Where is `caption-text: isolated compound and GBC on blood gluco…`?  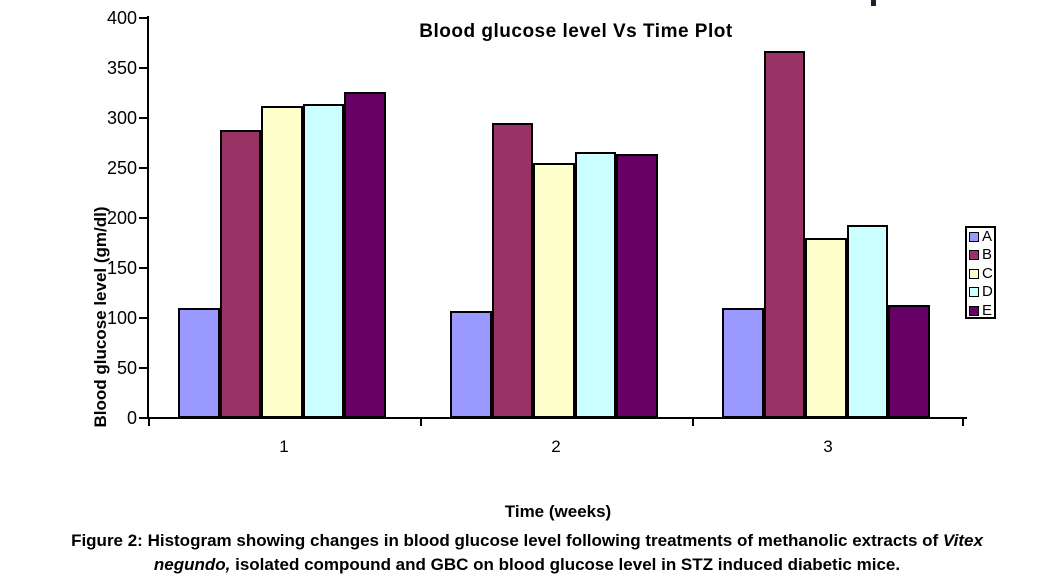 caption-text: isolated compound and GBC on blood gluco… is located at coordinates (565, 564).